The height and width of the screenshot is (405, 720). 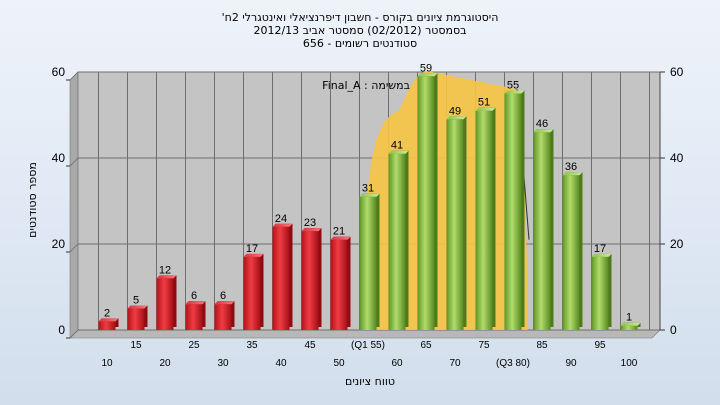 I want to click on category-label: 15, so click(x=136, y=345).